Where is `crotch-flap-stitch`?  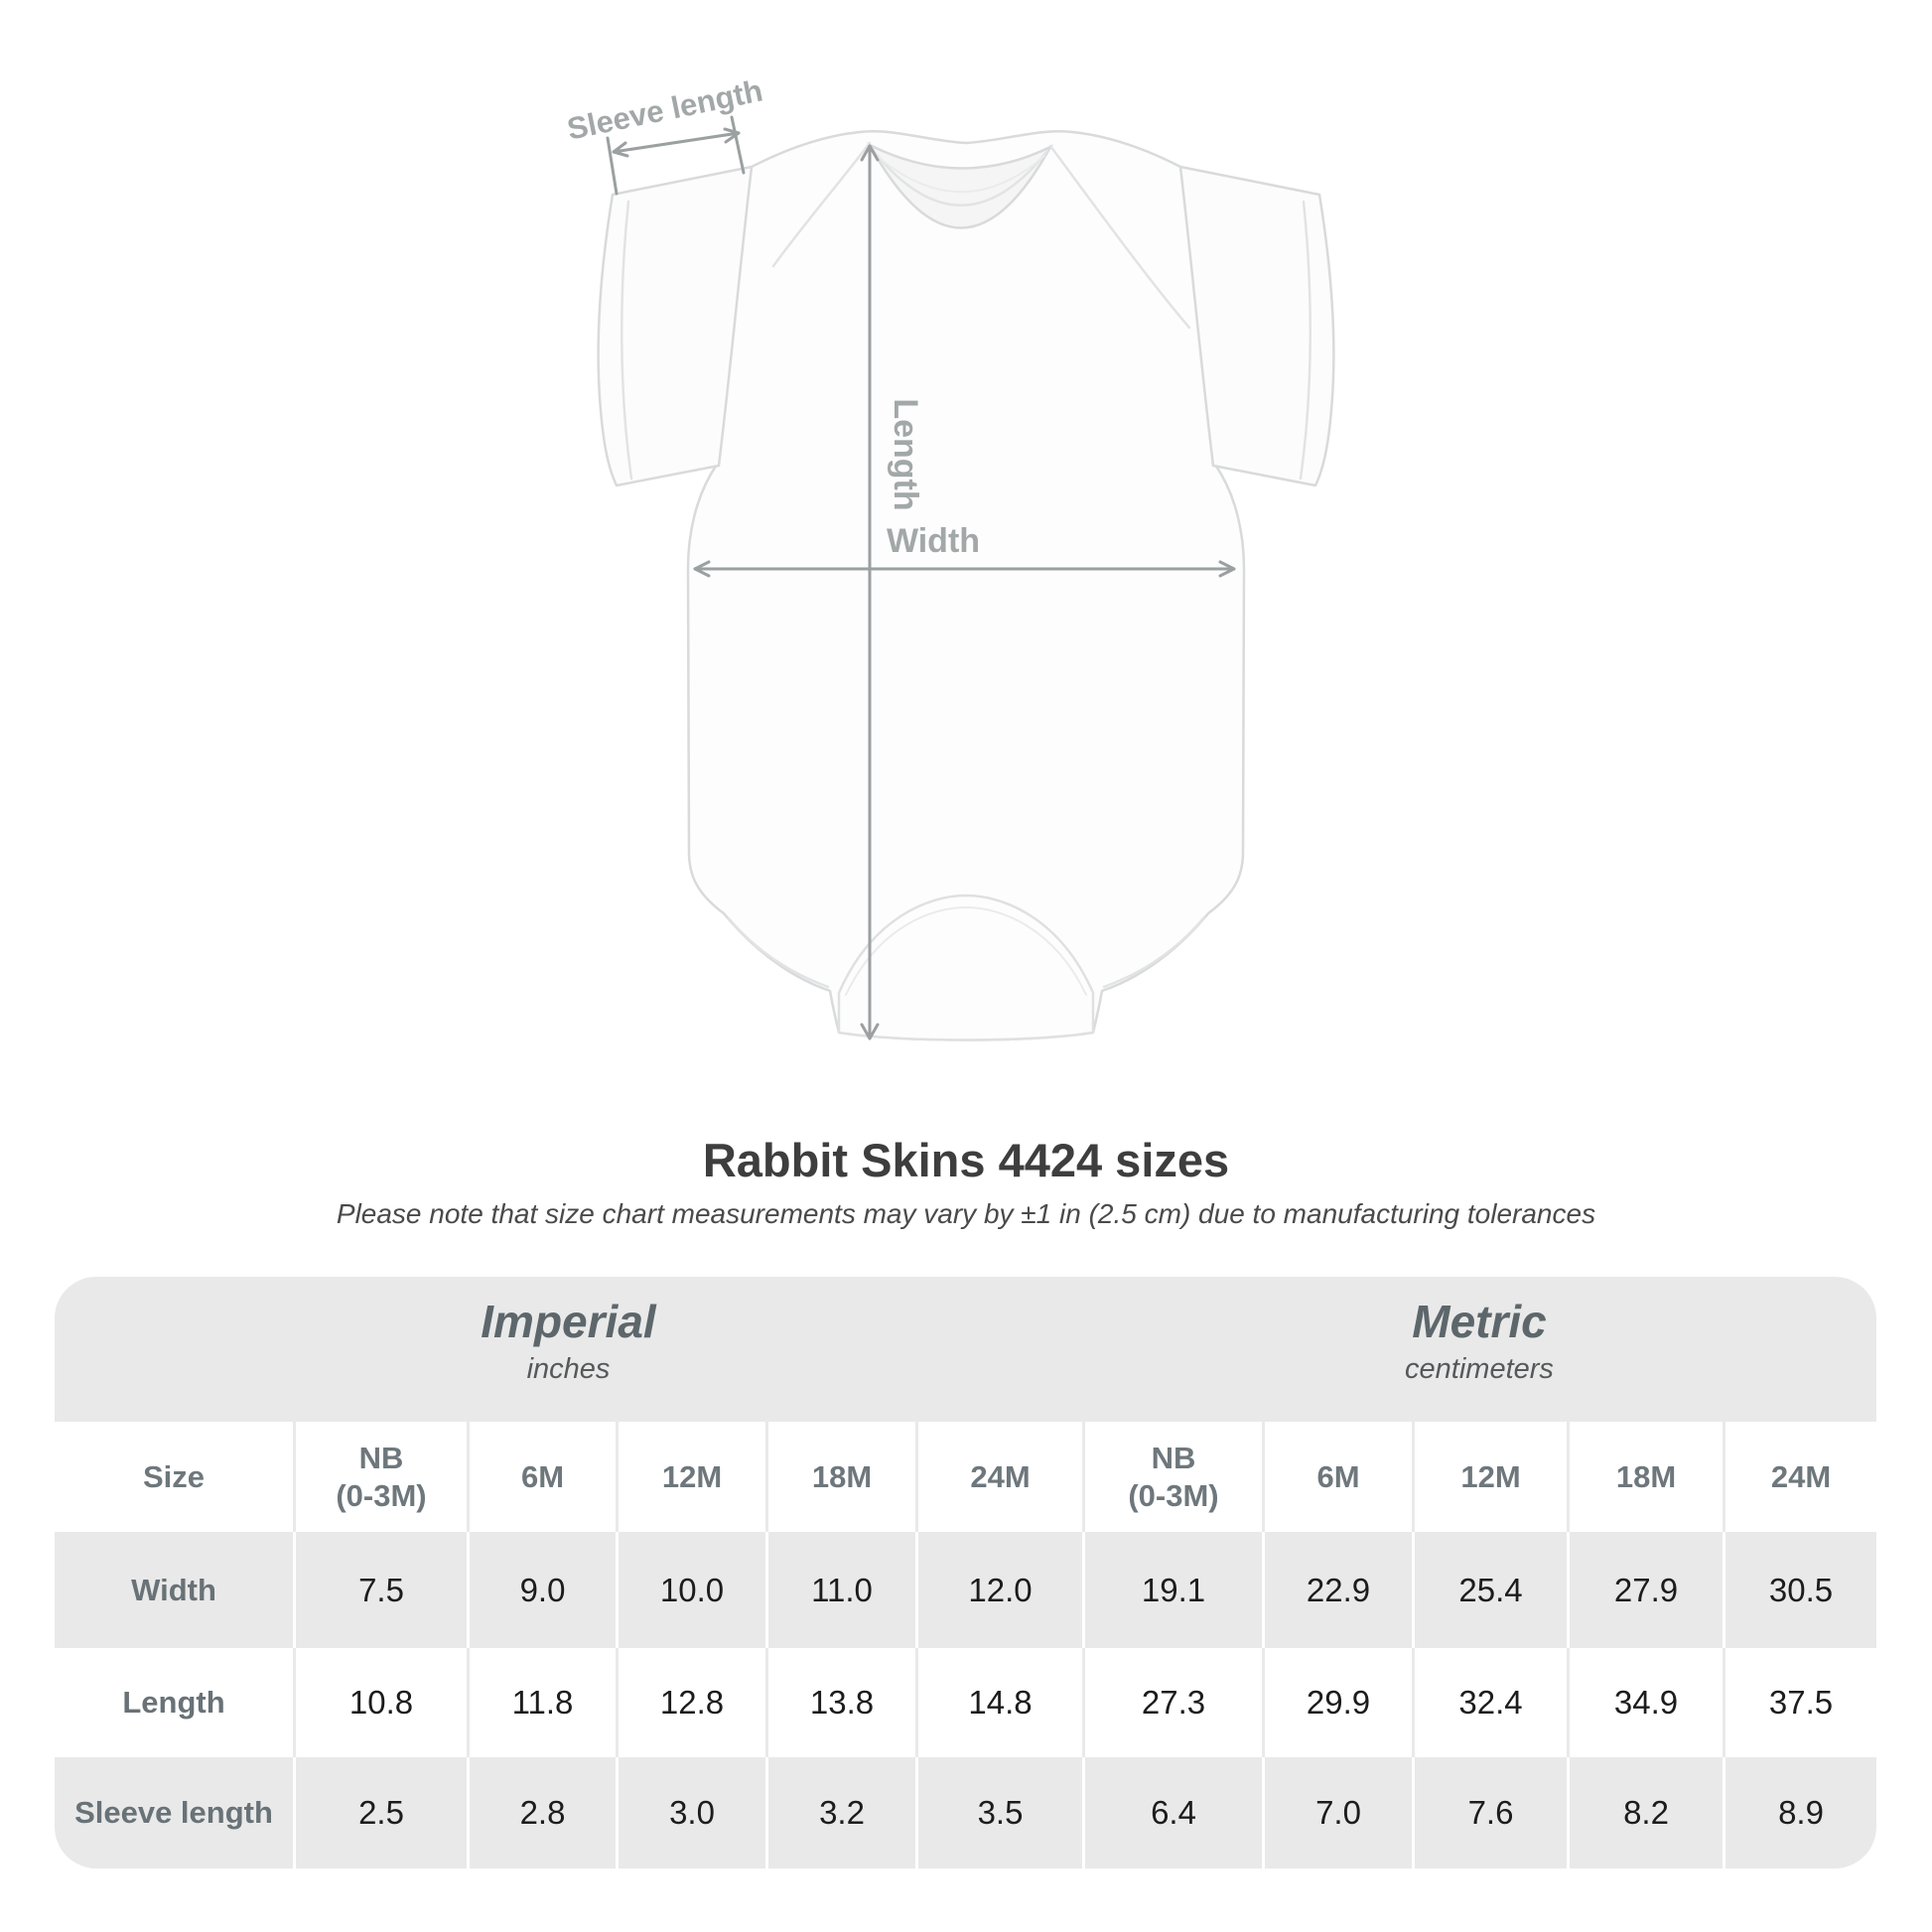 crotch-flap-stitch is located at coordinates (966, 951).